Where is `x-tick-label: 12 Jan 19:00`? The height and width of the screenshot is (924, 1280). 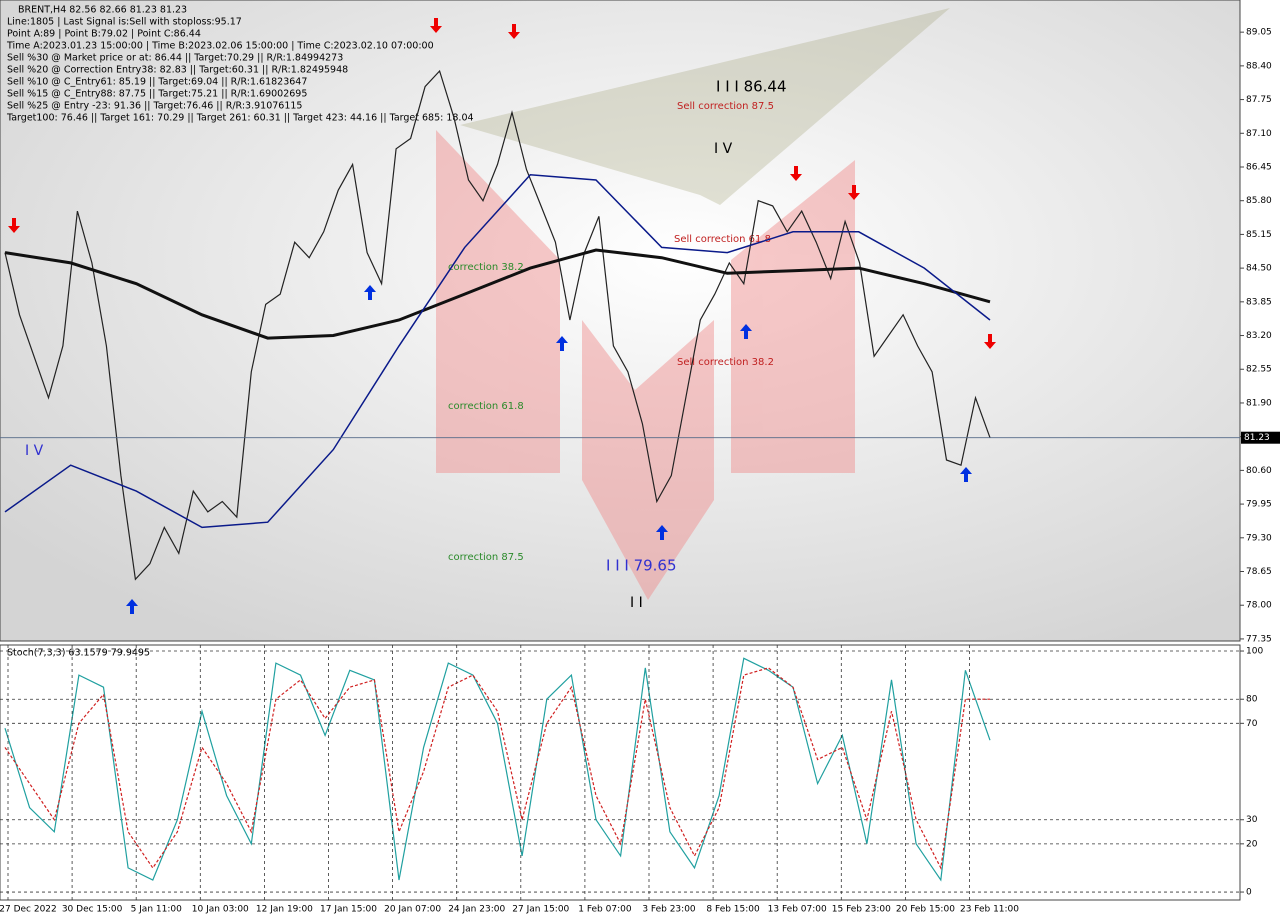 x-tick-label: 12 Jan 19:00 is located at coordinates (284, 910).